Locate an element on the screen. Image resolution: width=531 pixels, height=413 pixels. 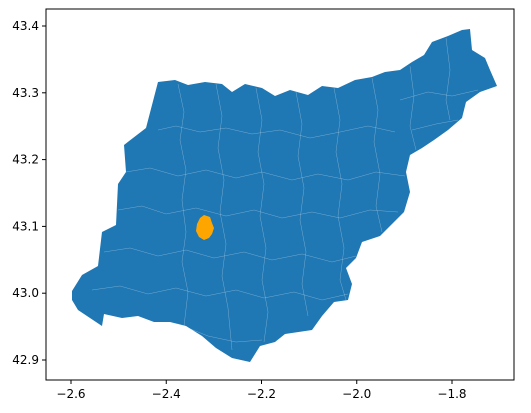
y-tick-label: 43.4 is located at coordinates (25, 26).